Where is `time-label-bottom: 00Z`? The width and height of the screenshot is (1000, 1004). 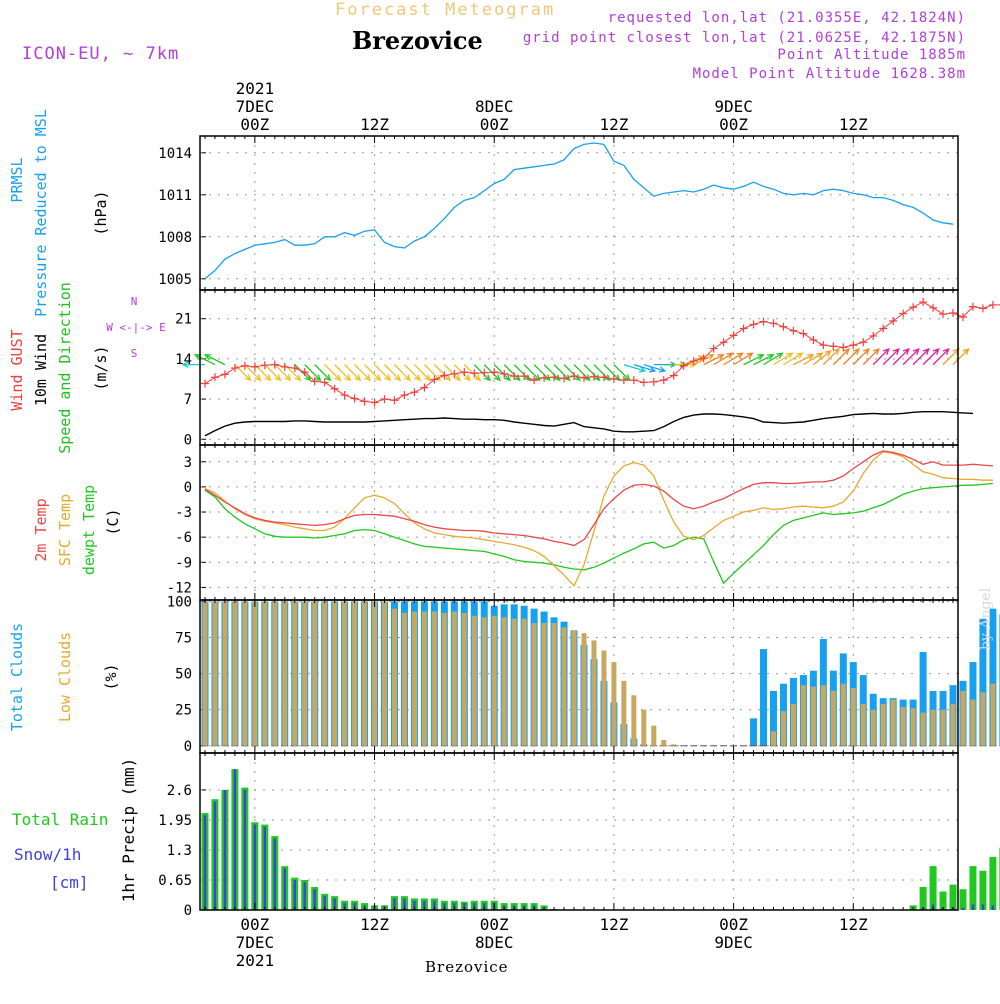
time-label-bottom: 00Z is located at coordinates (494, 924).